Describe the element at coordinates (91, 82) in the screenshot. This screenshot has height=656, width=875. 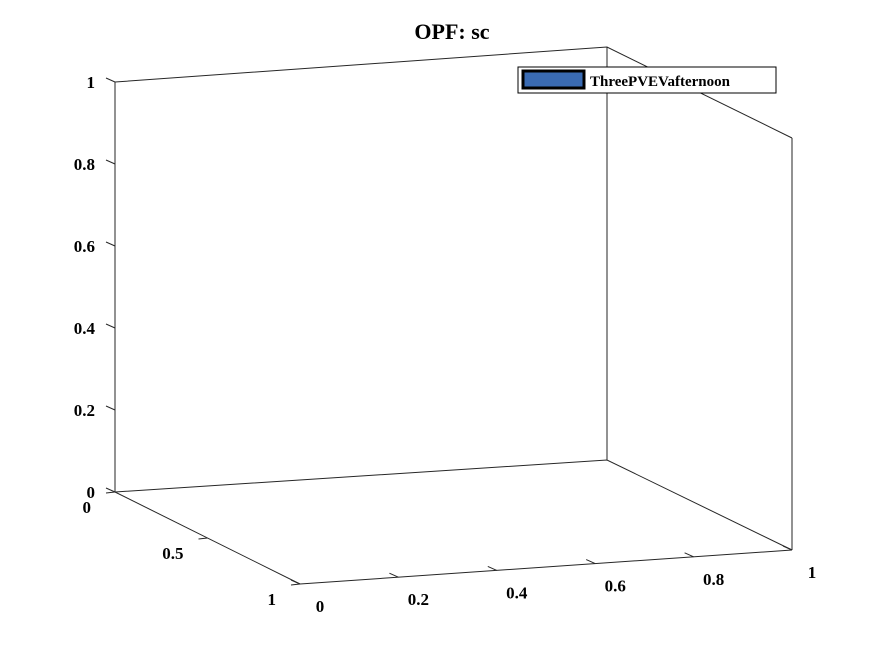
I see `z-tick-label: 1` at that location.